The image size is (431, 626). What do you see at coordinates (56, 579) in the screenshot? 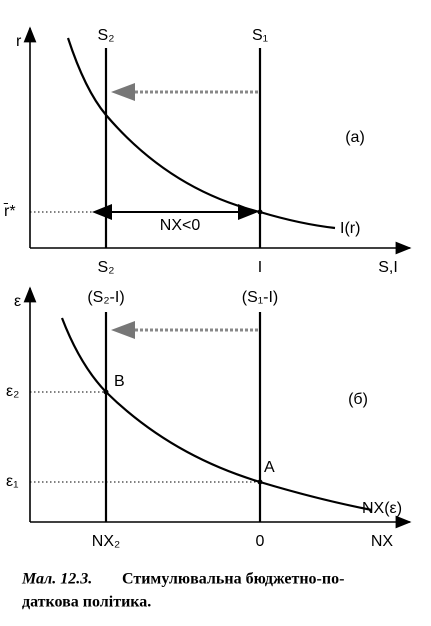
I see `caption-label: Мал. 12.3.` at bounding box center [56, 579].